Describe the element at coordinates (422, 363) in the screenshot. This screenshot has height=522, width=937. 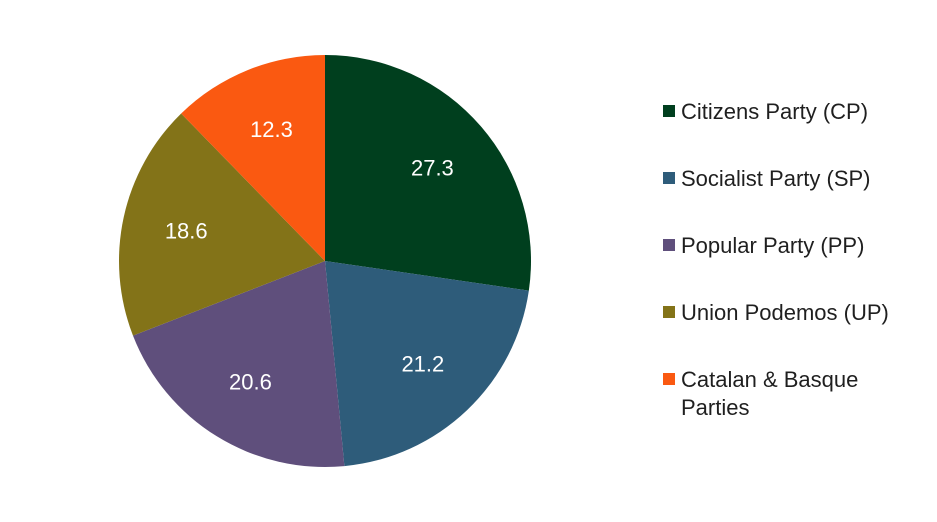
I see `data-label-socialist-party-sp: 21.2` at that location.